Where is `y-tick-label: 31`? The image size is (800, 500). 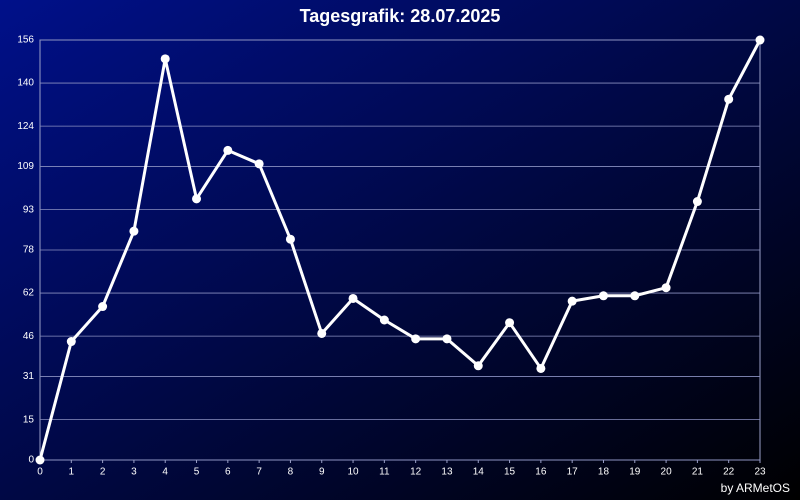 y-tick-label: 31 is located at coordinates (29, 376).